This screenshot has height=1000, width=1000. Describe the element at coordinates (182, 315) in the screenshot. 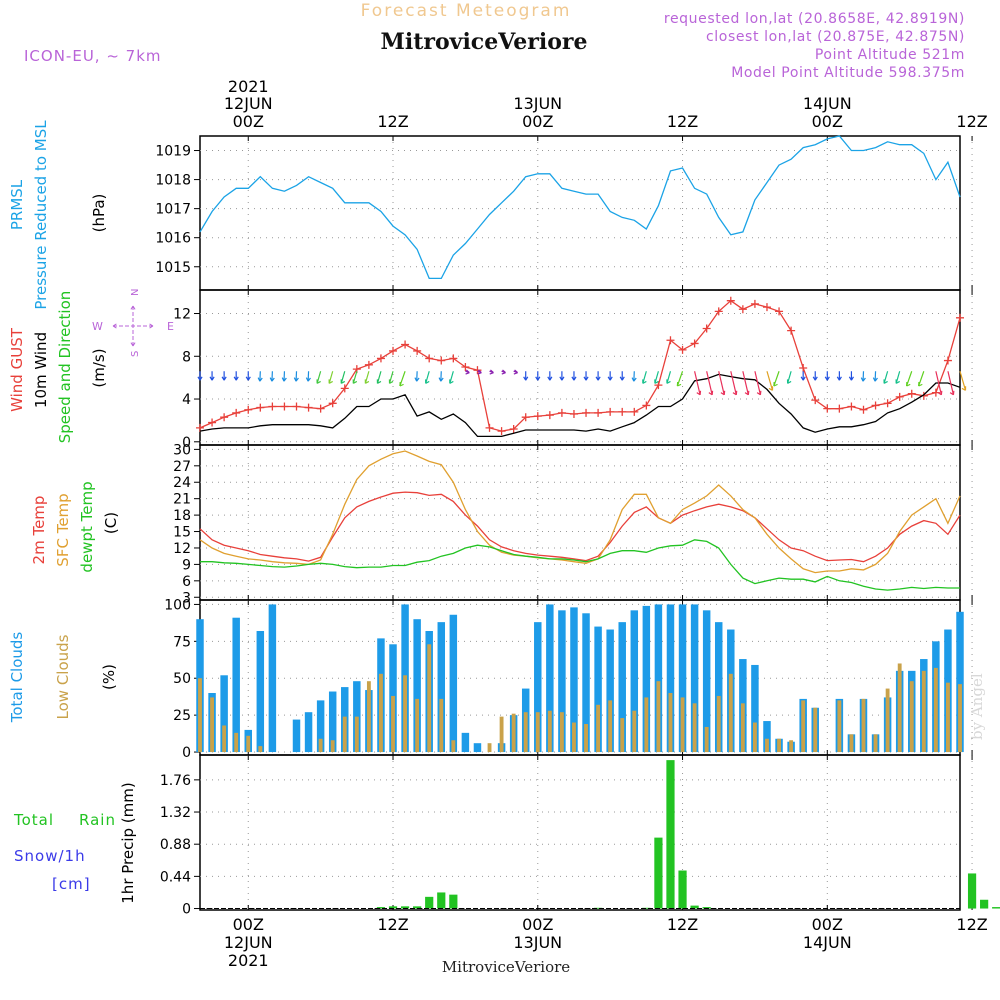

I see `y-tick-label: 12` at that location.